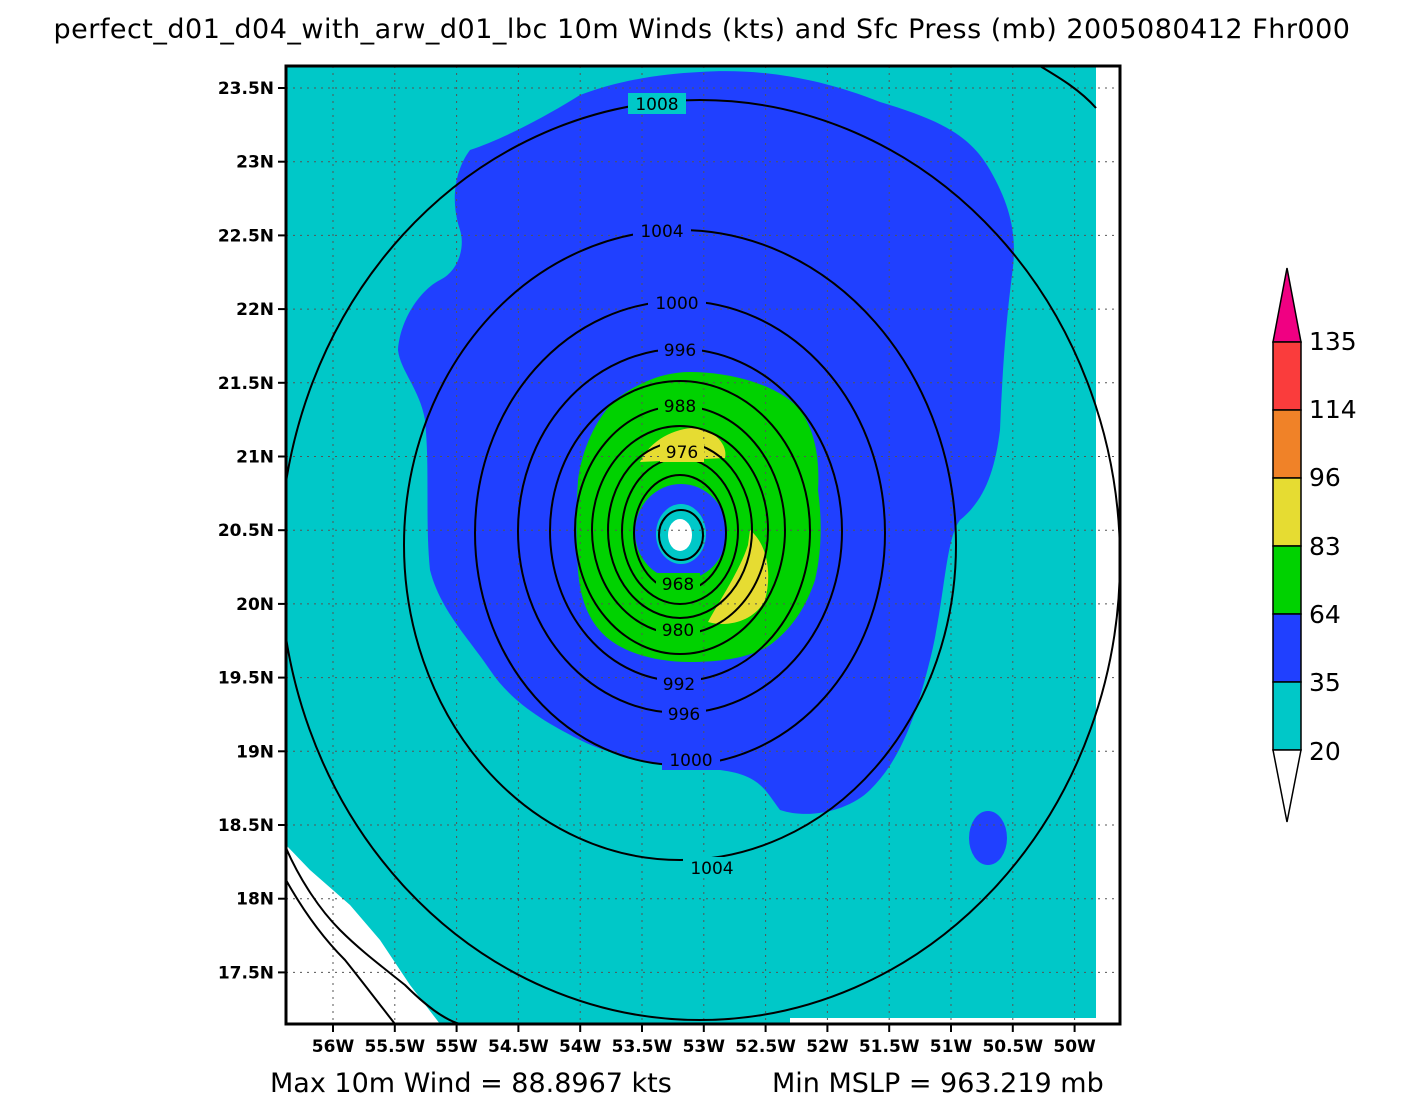 The width and height of the screenshot is (1404, 1119). I want to click on colorbar-arrow-bottom, so click(1287, 786).